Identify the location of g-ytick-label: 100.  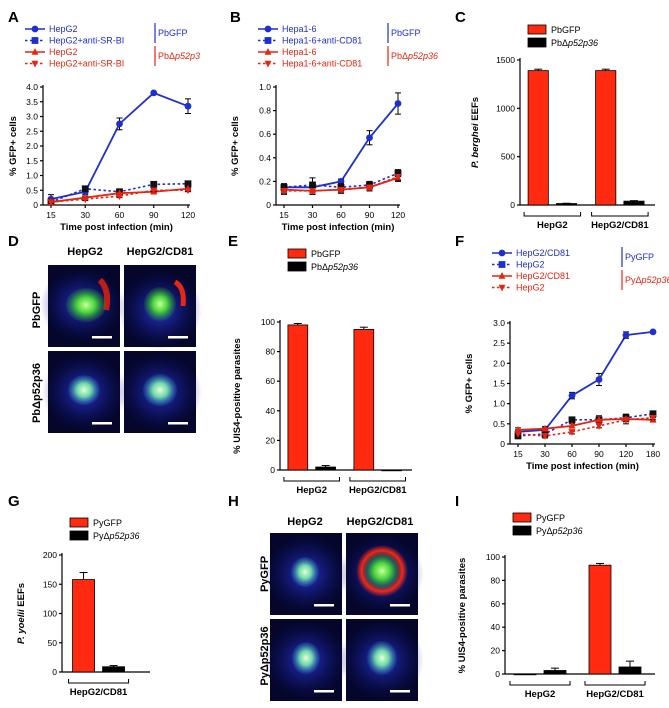
(50, 614).